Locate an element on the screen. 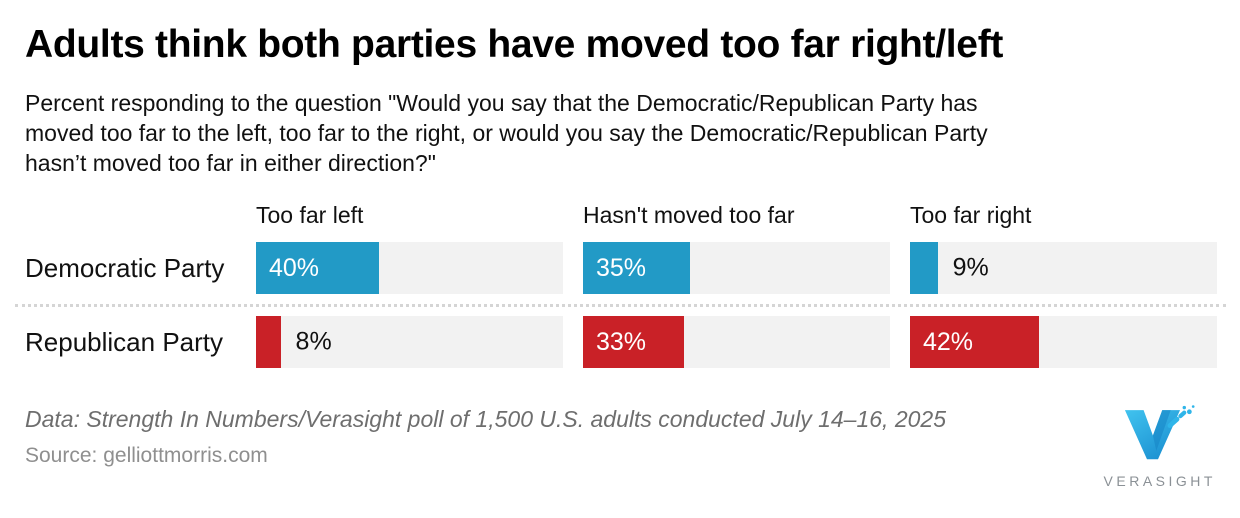  bar-value-label: 35% is located at coordinates (621, 267).